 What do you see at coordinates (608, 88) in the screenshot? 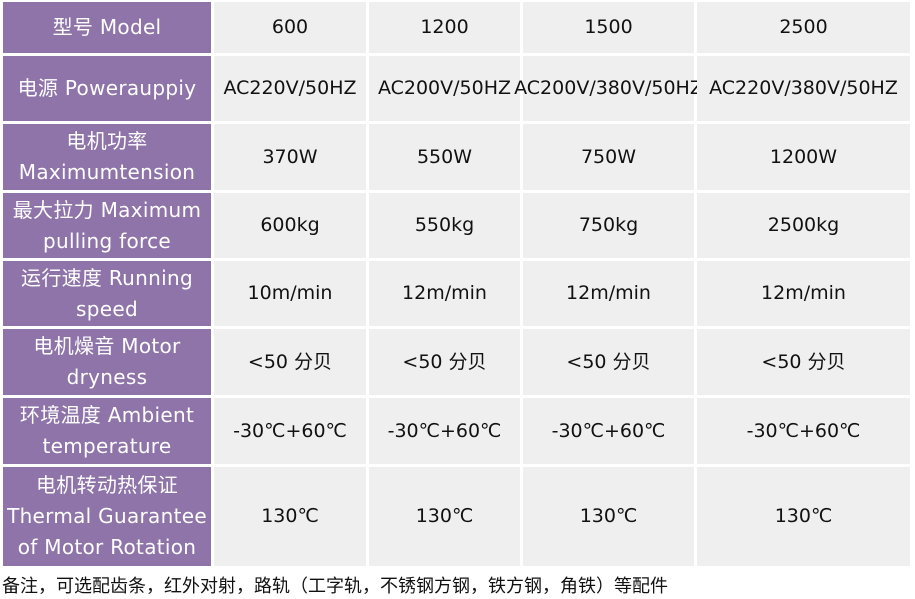
I see `table-cell: AC200V/380V/50HZ` at bounding box center [608, 88].